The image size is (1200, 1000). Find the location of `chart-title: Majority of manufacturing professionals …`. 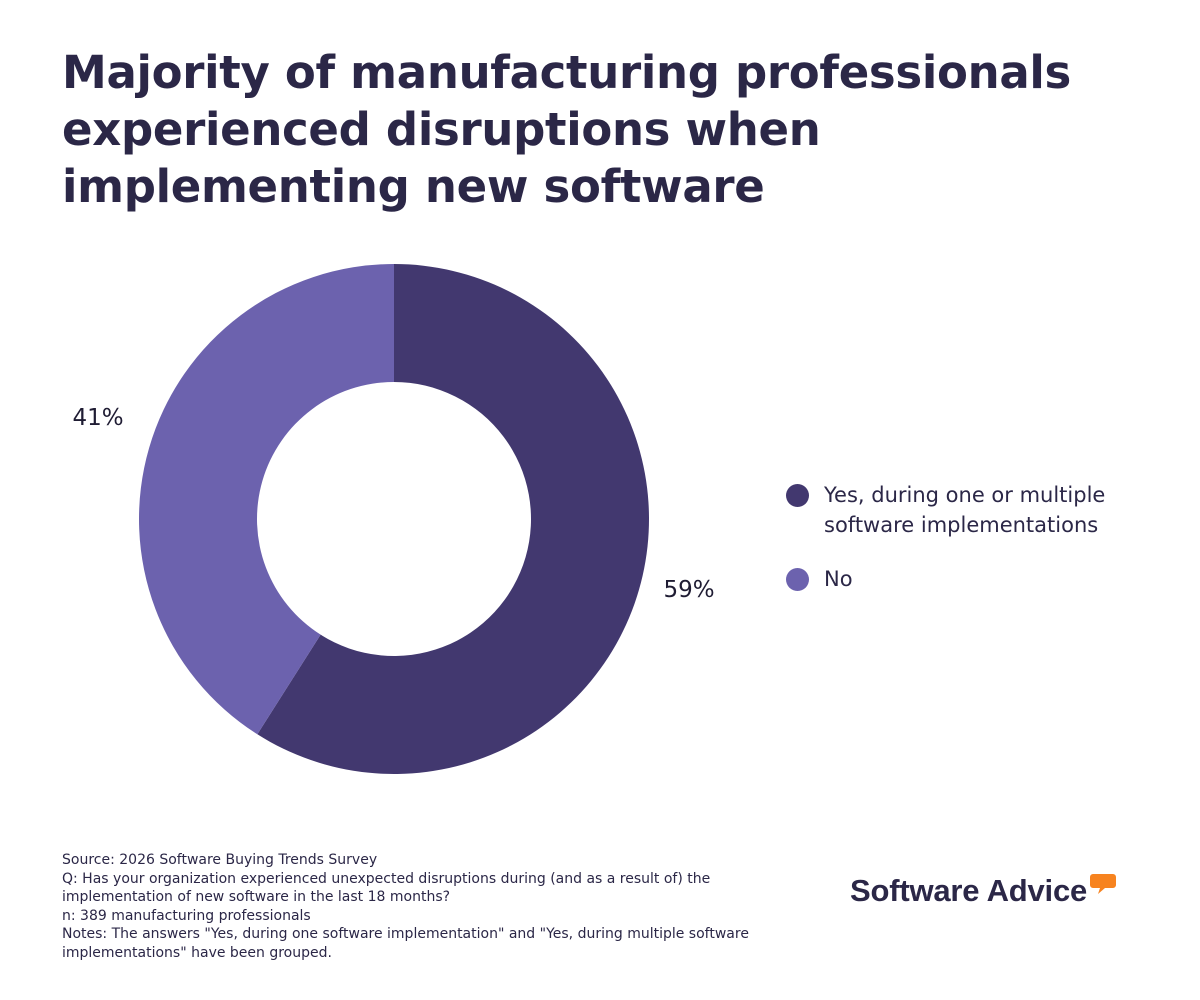

chart-title: Majority of manufacturing professionals … is located at coordinates (567, 129).